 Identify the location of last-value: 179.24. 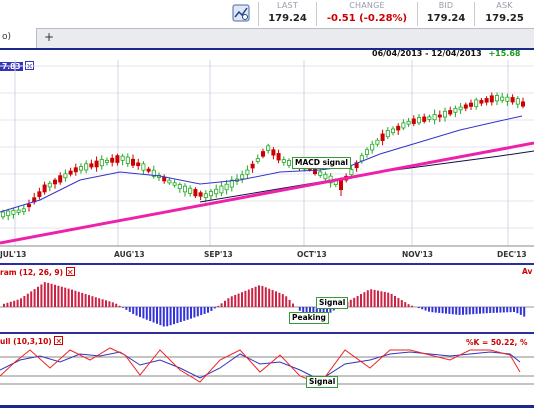
(287, 18).